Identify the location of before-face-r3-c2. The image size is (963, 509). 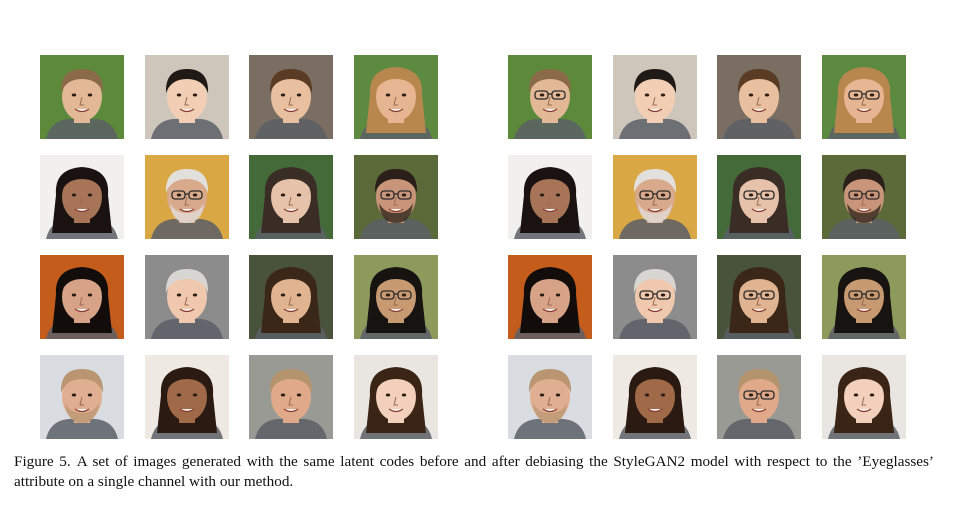
(187, 297).